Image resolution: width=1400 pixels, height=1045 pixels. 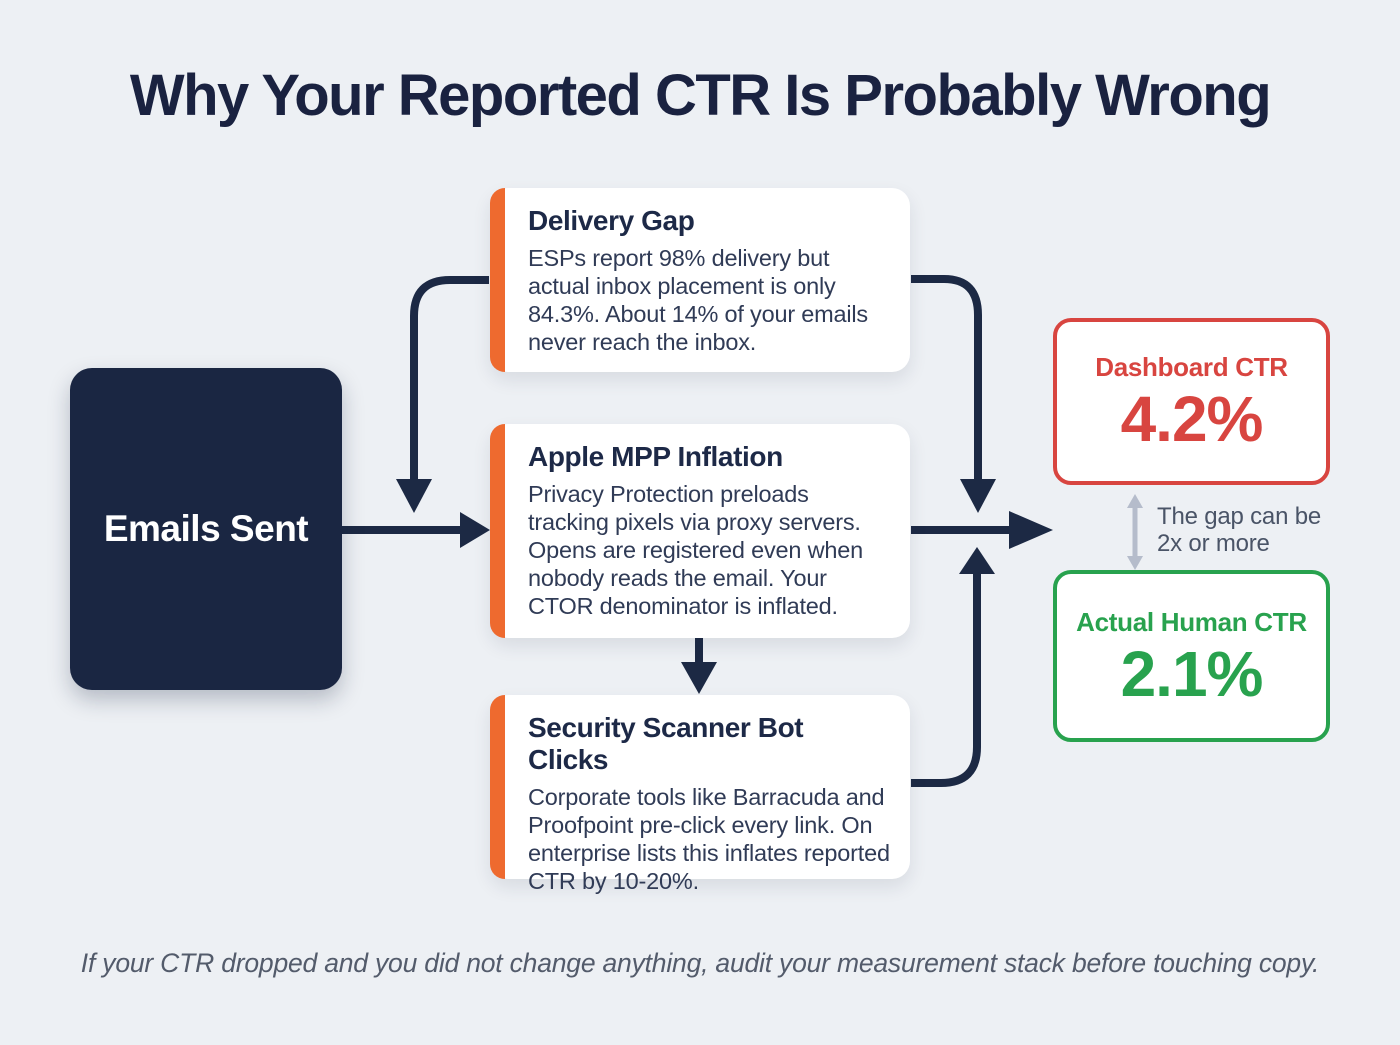 I want to click on card-apple-mpp-title: Apple MPP Inflation, so click(x=655, y=456).